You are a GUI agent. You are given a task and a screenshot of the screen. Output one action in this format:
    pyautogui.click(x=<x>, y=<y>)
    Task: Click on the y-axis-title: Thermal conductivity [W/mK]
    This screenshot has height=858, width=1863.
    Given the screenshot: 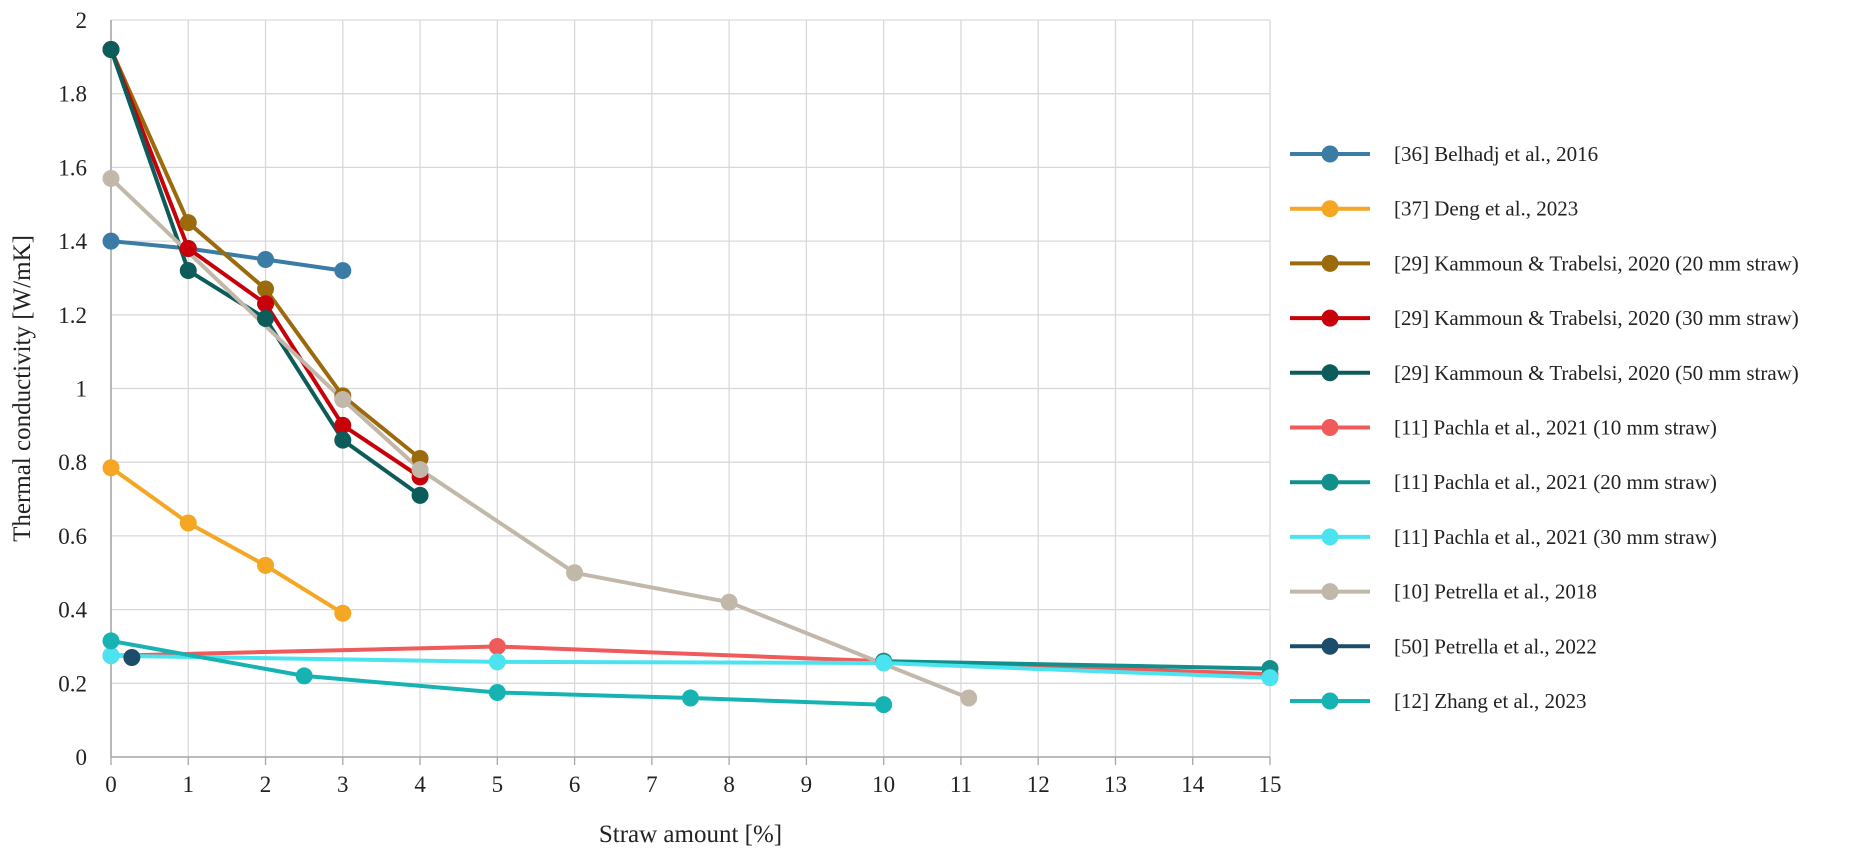 What is the action you would take?
    pyautogui.click(x=22, y=388)
    